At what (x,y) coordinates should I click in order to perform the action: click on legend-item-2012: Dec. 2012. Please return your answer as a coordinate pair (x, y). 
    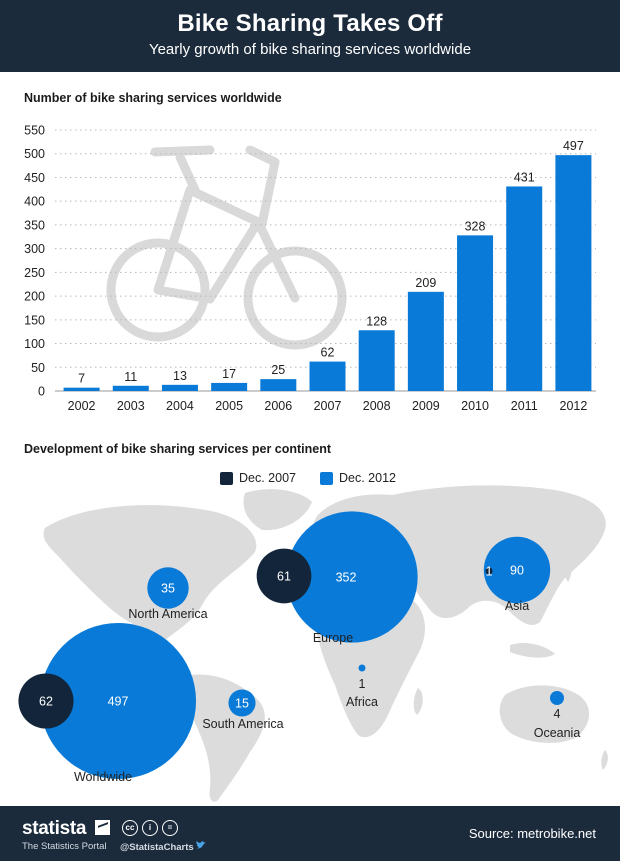
    Looking at the image, I should click on (358, 478).